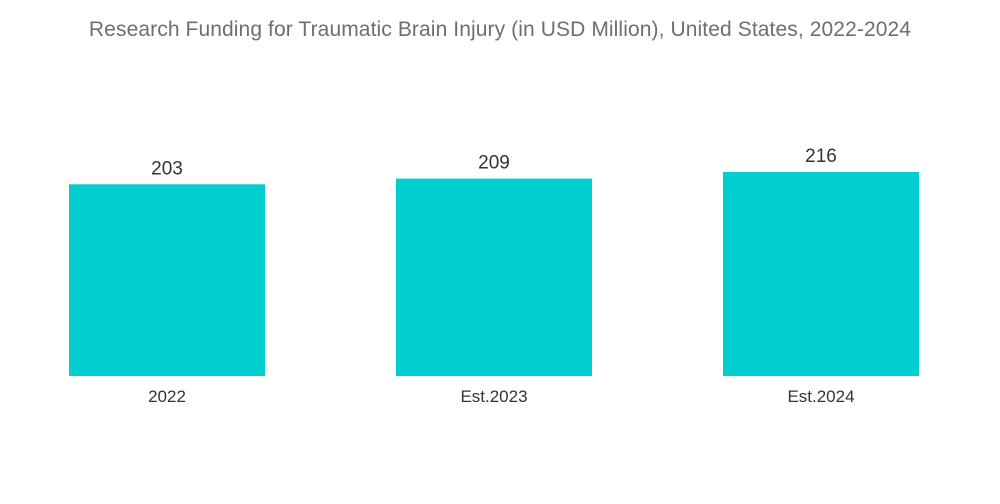 Image resolution: width=1000 pixels, height=504 pixels. What do you see at coordinates (167, 168) in the screenshot?
I see `value-label: 203` at bounding box center [167, 168].